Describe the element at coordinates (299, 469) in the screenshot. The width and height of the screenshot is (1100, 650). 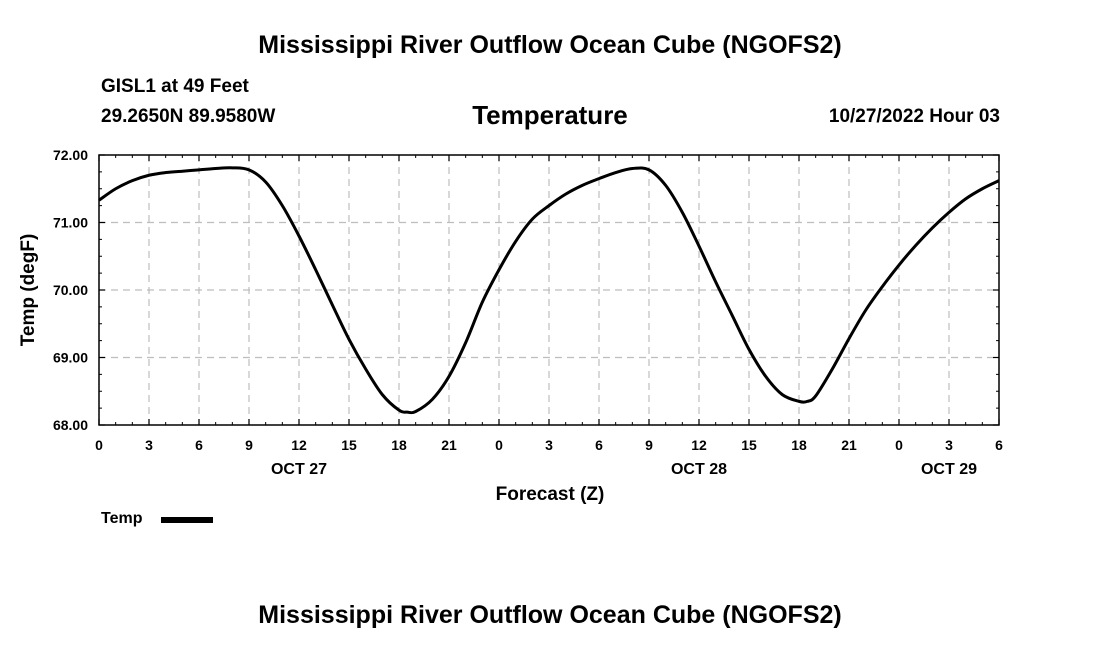
I see `day-label: OCT 27` at that location.